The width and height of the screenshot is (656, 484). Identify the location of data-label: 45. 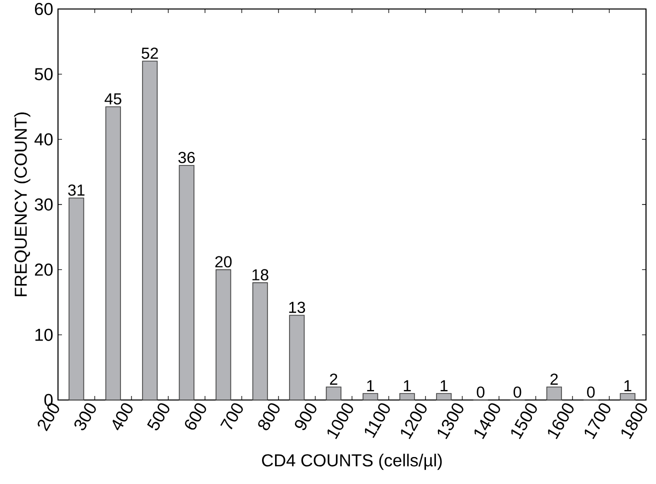
(113, 98).